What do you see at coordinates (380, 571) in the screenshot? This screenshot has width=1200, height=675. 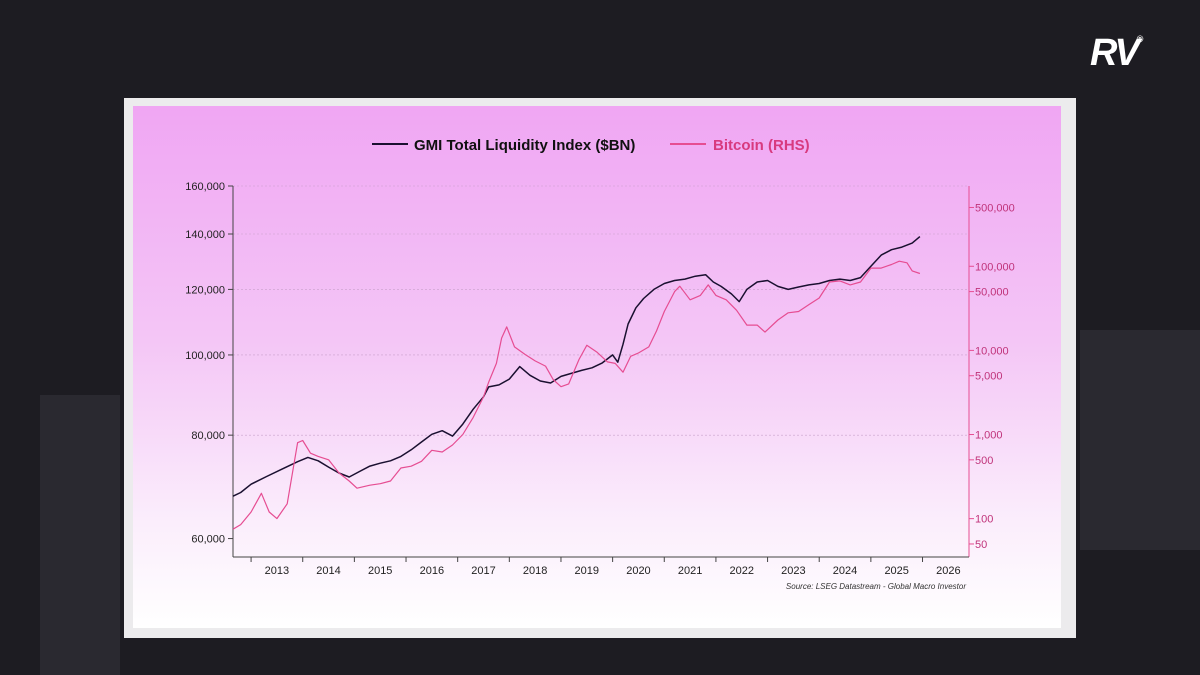 I see `x-tick-label: 2015` at bounding box center [380, 571].